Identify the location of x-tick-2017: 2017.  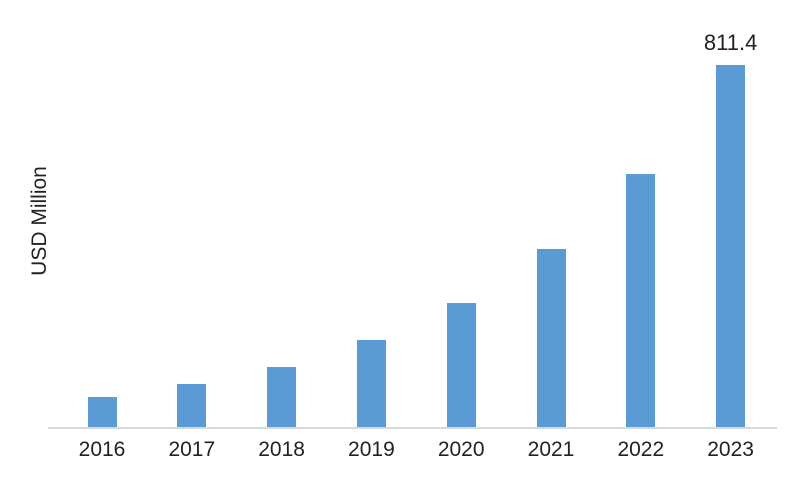
(192, 449).